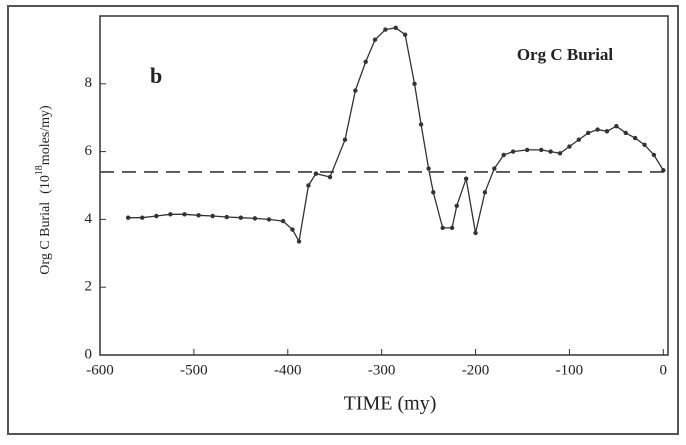 This screenshot has height=445, width=686. What do you see at coordinates (45, 238) in the screenshot?
I see `y-label-main: Org C Burial` at bounding box center [45, 238].